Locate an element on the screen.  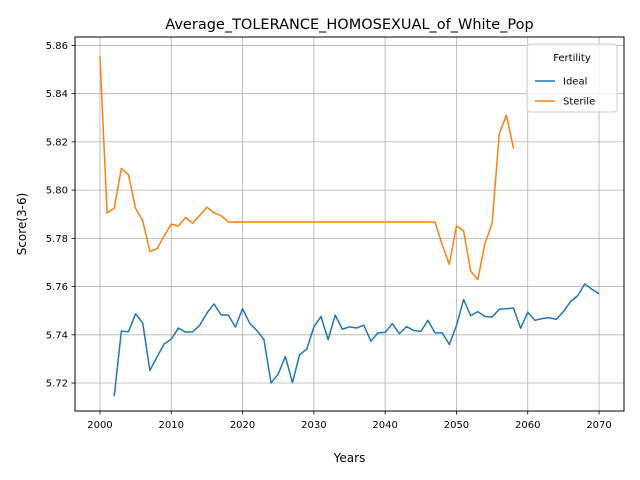
x-tick-label: 2050 is located at coordinates (456, 425).